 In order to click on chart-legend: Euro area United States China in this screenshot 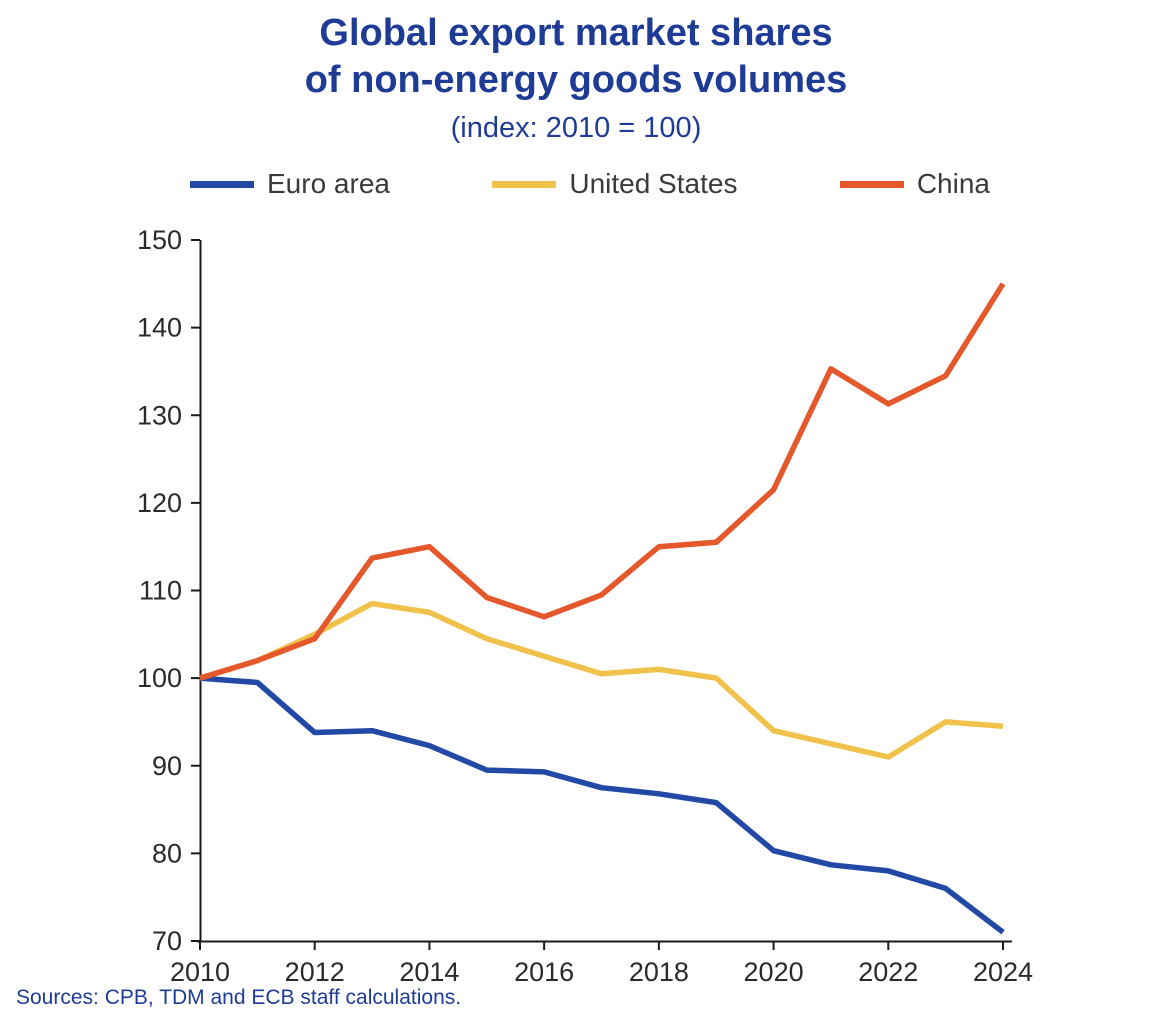, I will do `click(590, 184)`.